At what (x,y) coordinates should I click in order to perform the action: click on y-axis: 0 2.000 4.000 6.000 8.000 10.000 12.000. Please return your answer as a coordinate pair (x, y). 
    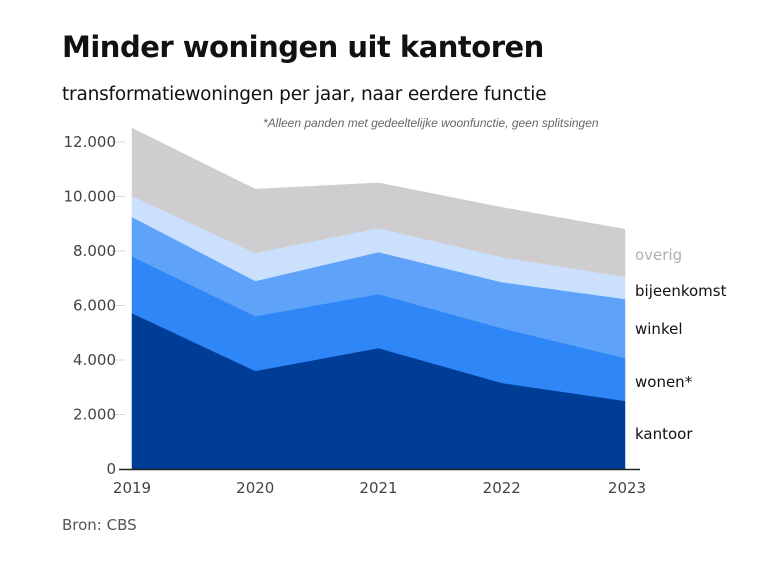
    Looking at the image, I should click on (94, 305).